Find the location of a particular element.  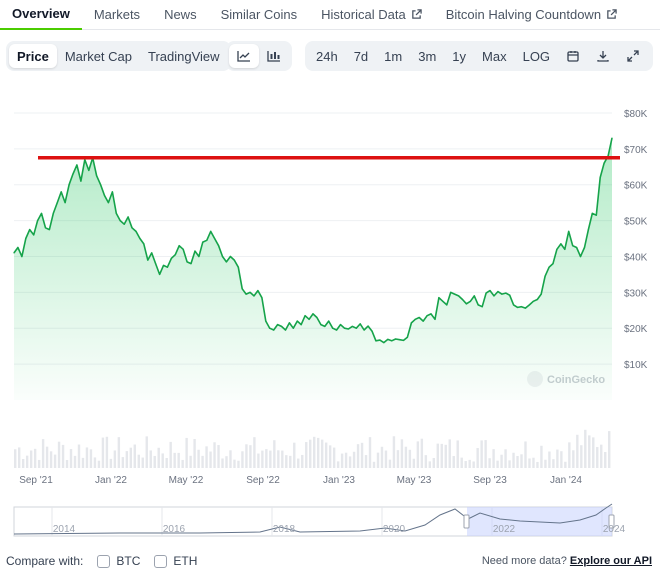

candlestick-icon is located at coordinates (274, 56).